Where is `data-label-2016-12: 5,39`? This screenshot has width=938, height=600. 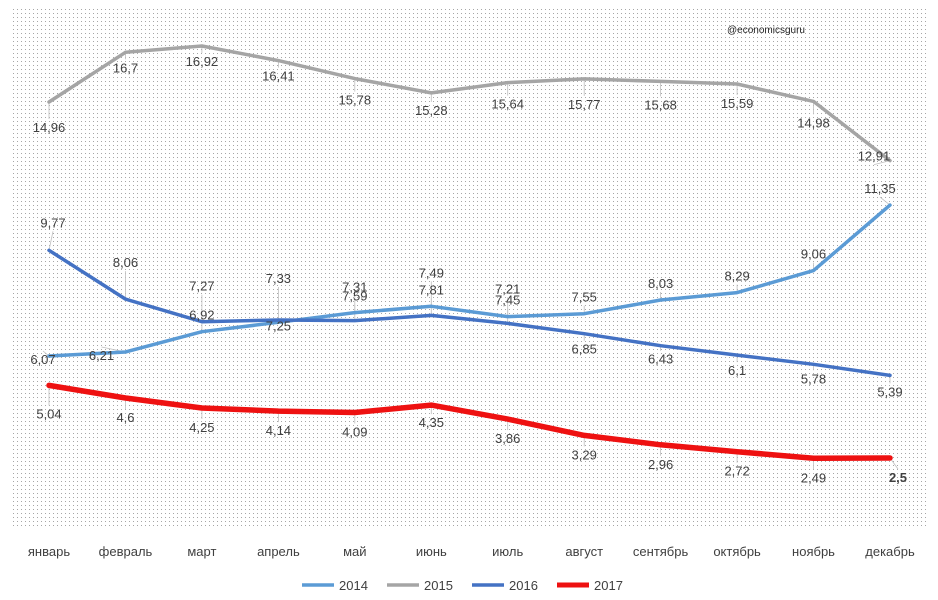 data-label-2016-12: 5,39 is located at coordinates (889, 391).